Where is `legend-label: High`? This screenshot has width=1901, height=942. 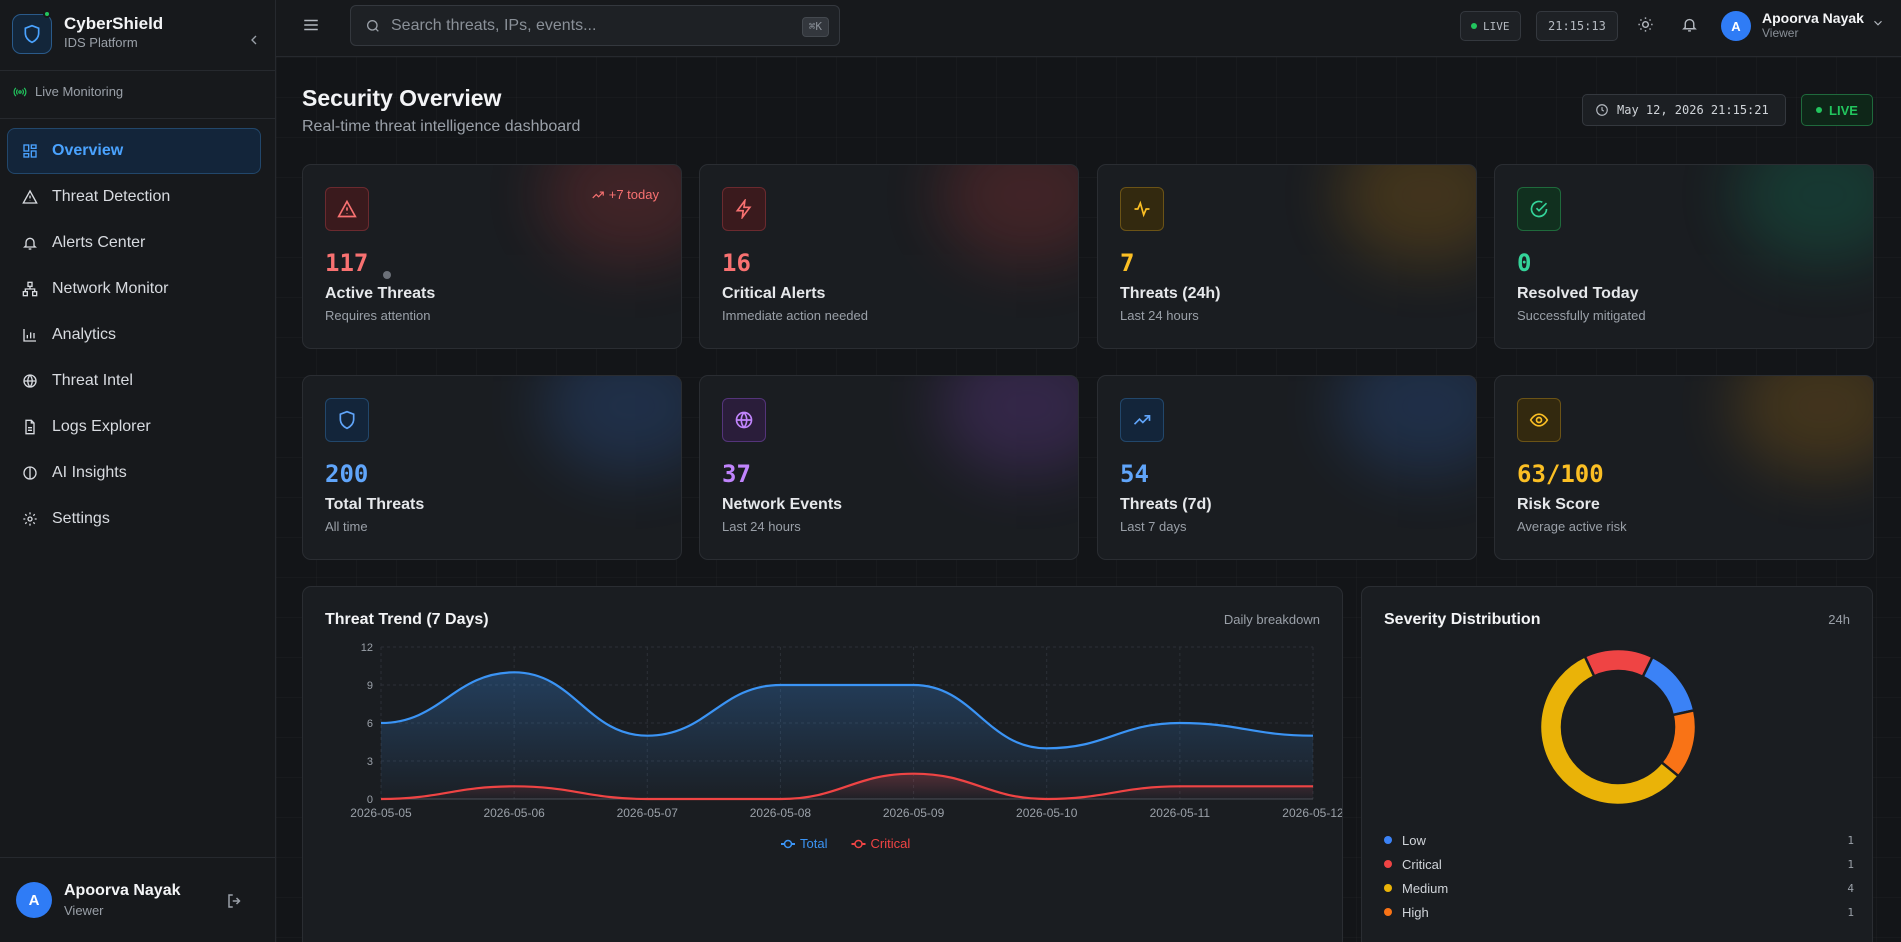
legend-label: High is located at coordinates (1415, 912).